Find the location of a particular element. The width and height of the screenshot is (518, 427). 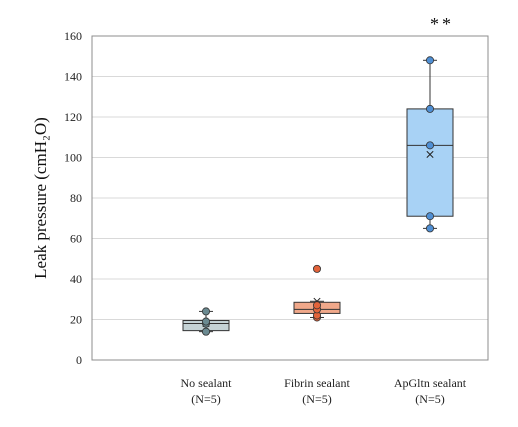

y-axis-ticks: 0 20 40 60 80 100 120 140 160 is located at coordinates (73, 198).